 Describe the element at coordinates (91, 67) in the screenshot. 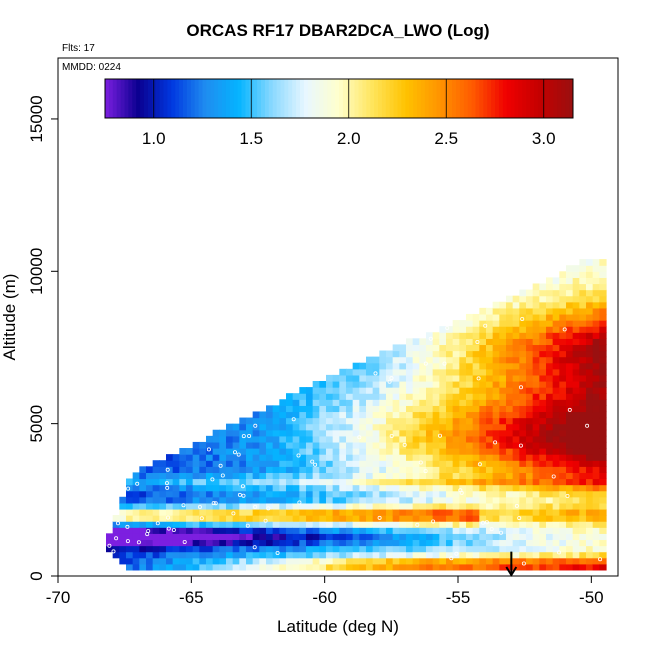

I see `date-annotation: MMDD: 0224` at that location.